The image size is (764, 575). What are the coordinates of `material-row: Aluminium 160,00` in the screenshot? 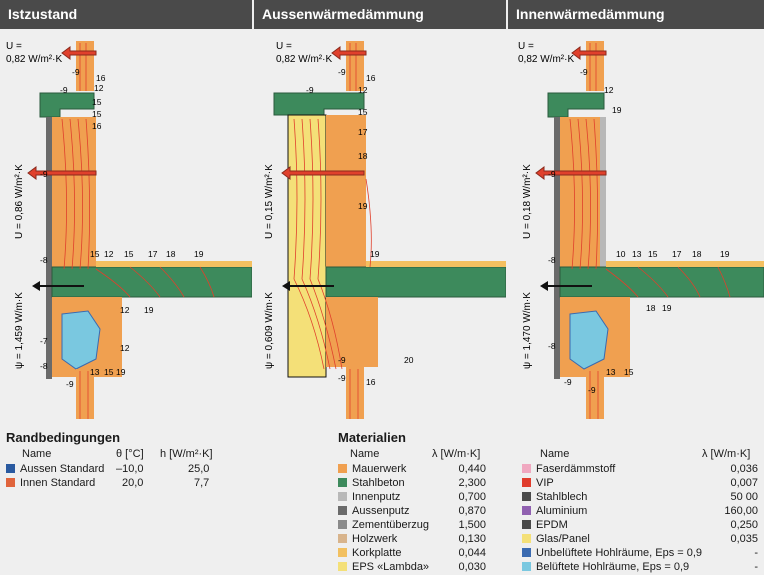 It's located at (640, 511).